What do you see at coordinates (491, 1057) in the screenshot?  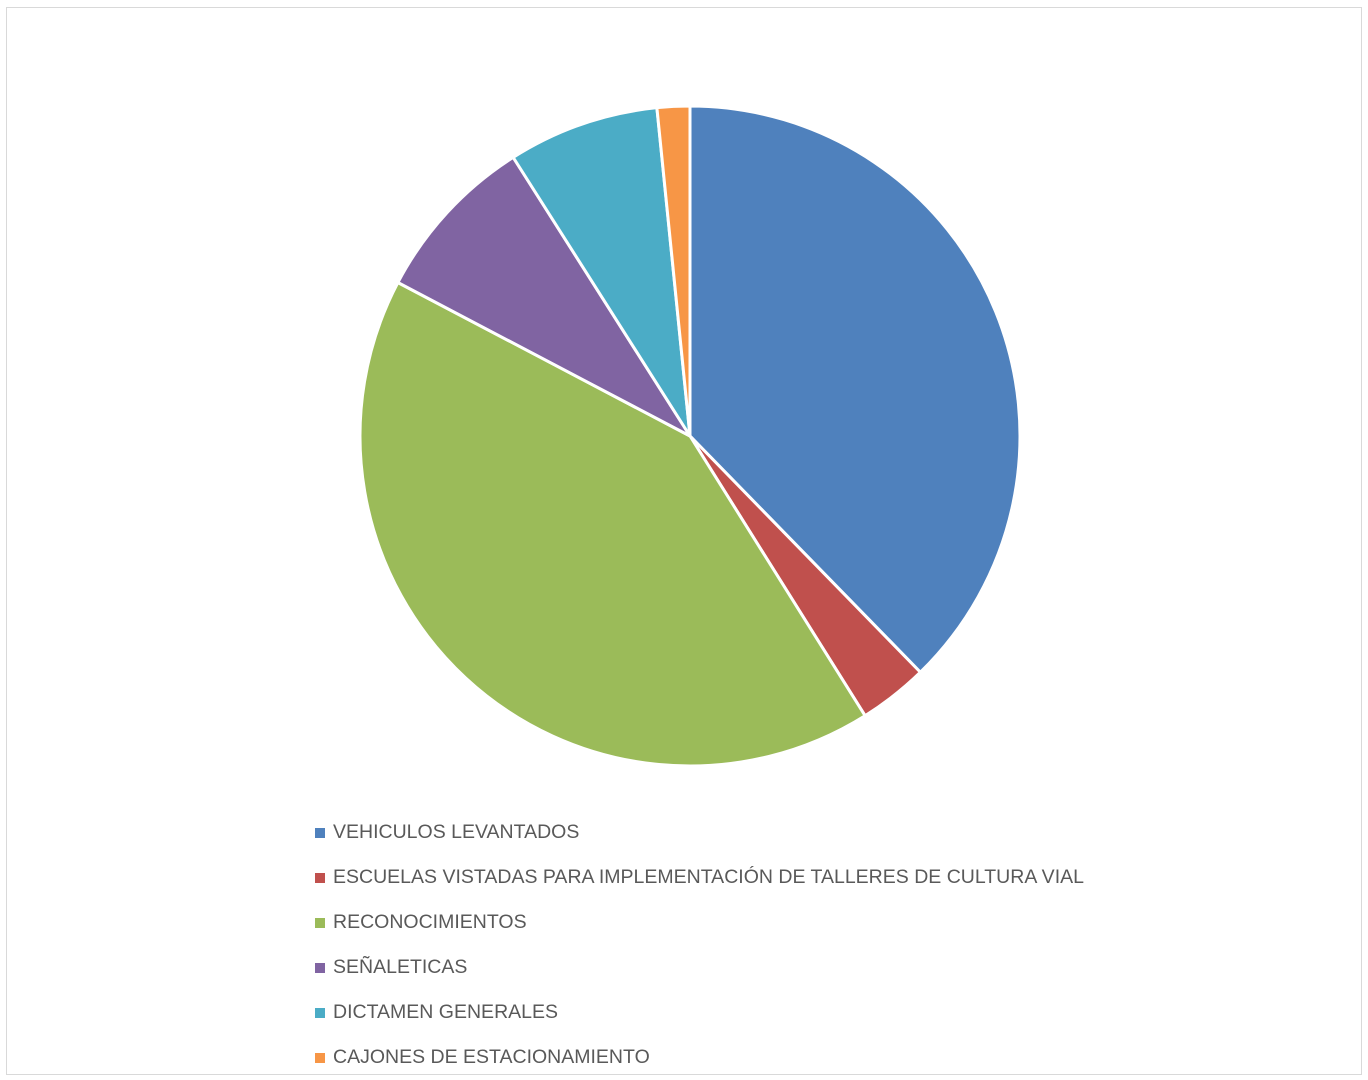 I see `legend-label: CAJONES DE ESTACIONAMIENTO` at bounding box center [491, 1057].